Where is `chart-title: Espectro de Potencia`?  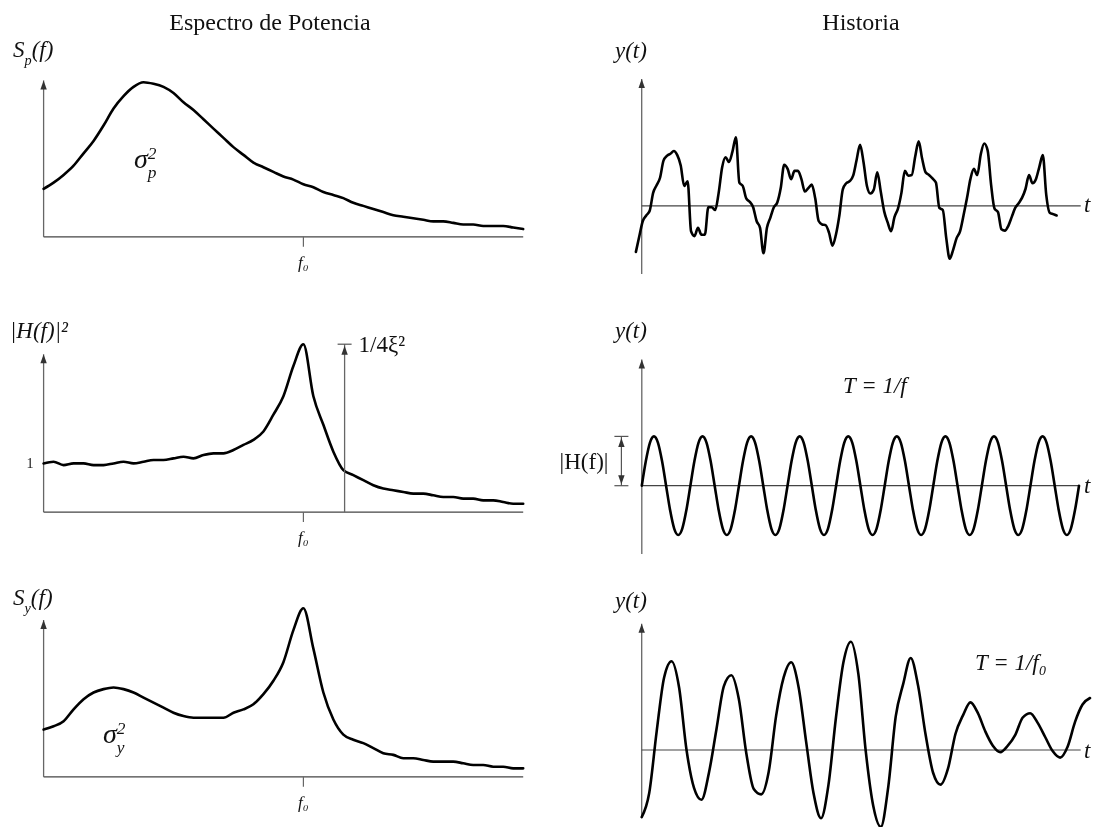 chart-title: Espectro de Potencia is located at coordinates (270, 22).